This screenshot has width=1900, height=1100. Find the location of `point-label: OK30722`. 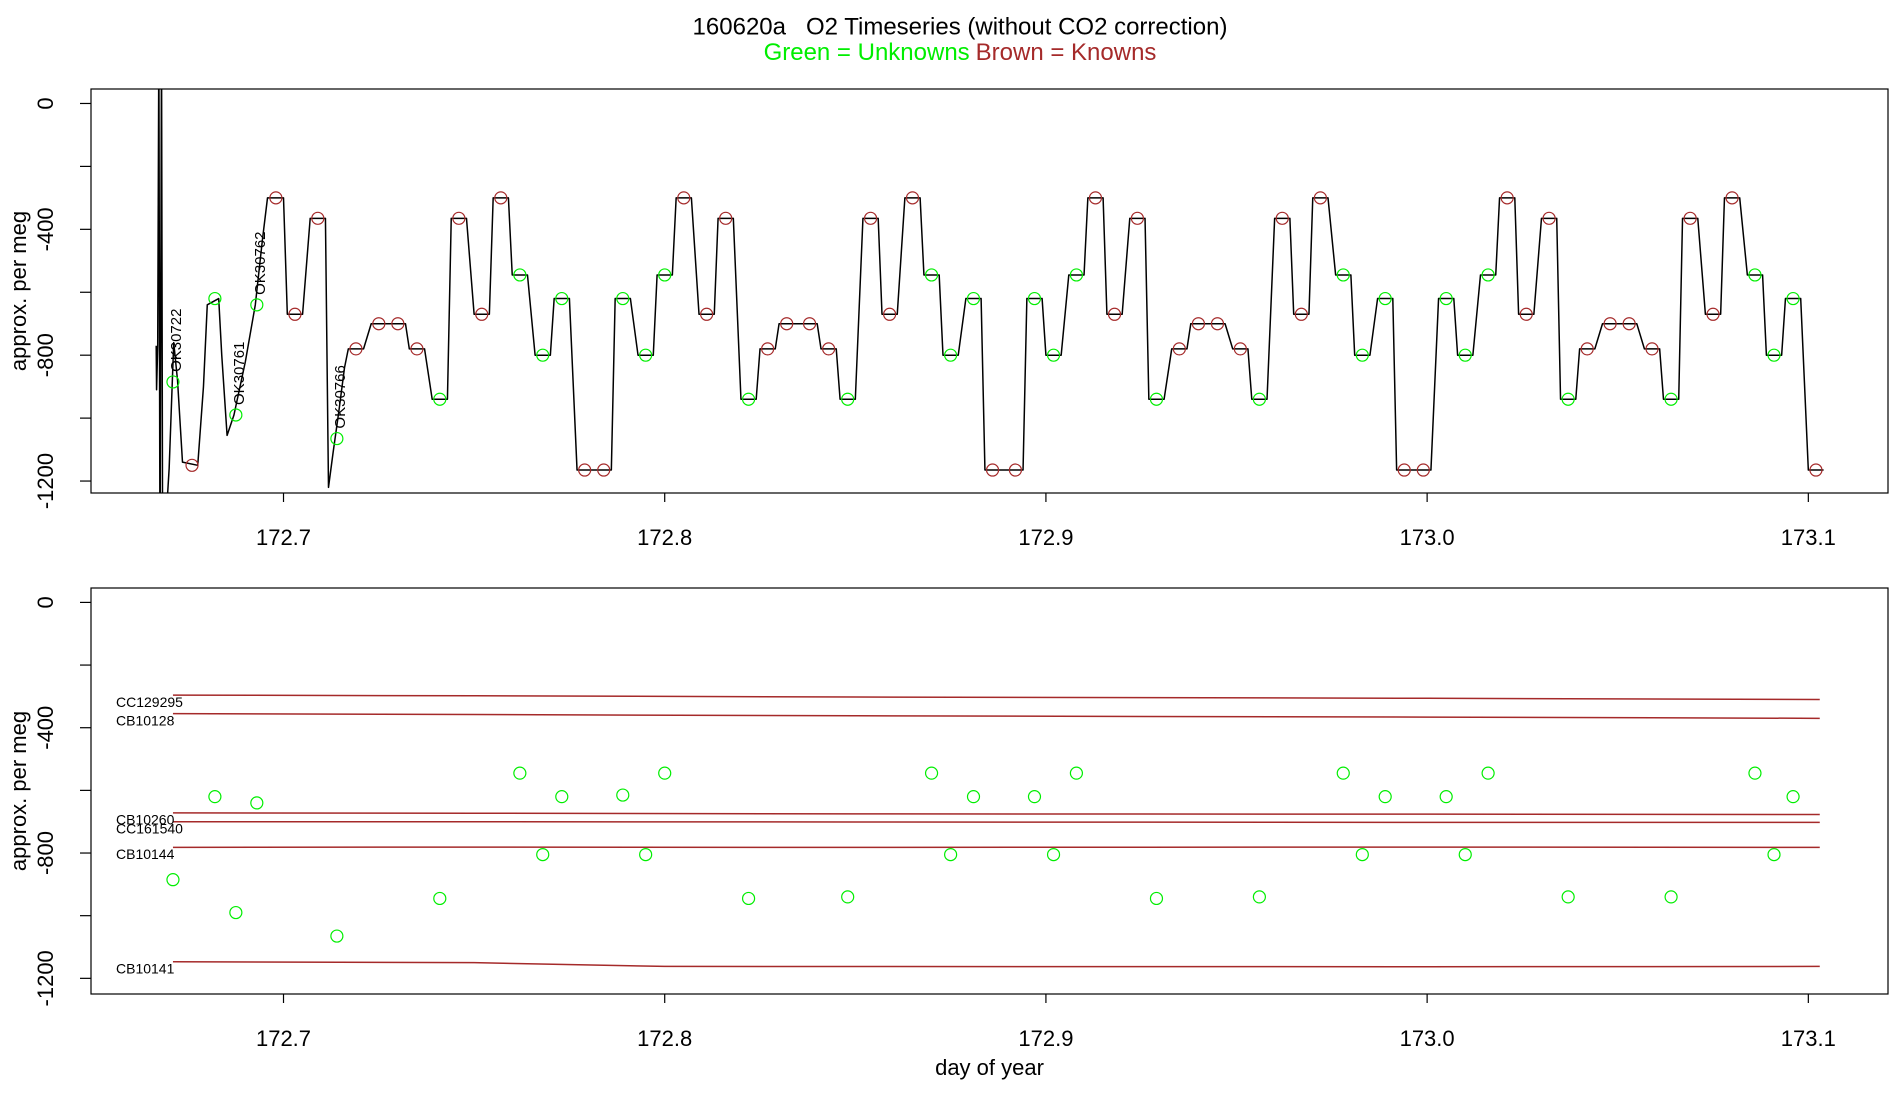

point-label: OK30722 is located at coordinates (176, 340).